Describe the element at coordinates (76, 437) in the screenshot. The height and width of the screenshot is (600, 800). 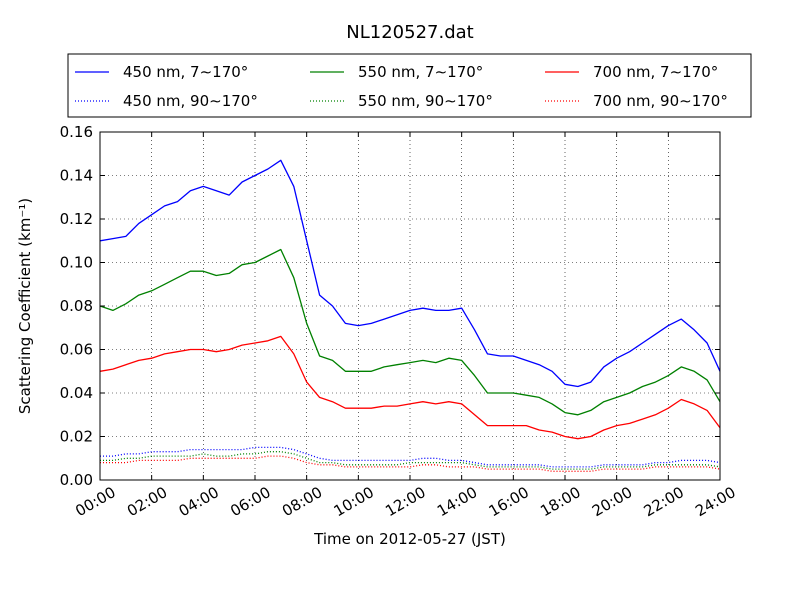
I see `y-tick-label: 0.02` at that location.